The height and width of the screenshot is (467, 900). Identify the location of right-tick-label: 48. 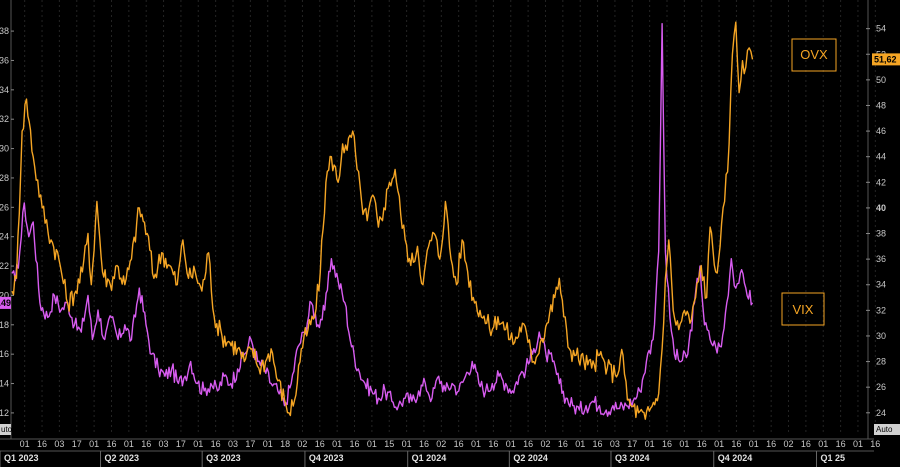
(881, 105).